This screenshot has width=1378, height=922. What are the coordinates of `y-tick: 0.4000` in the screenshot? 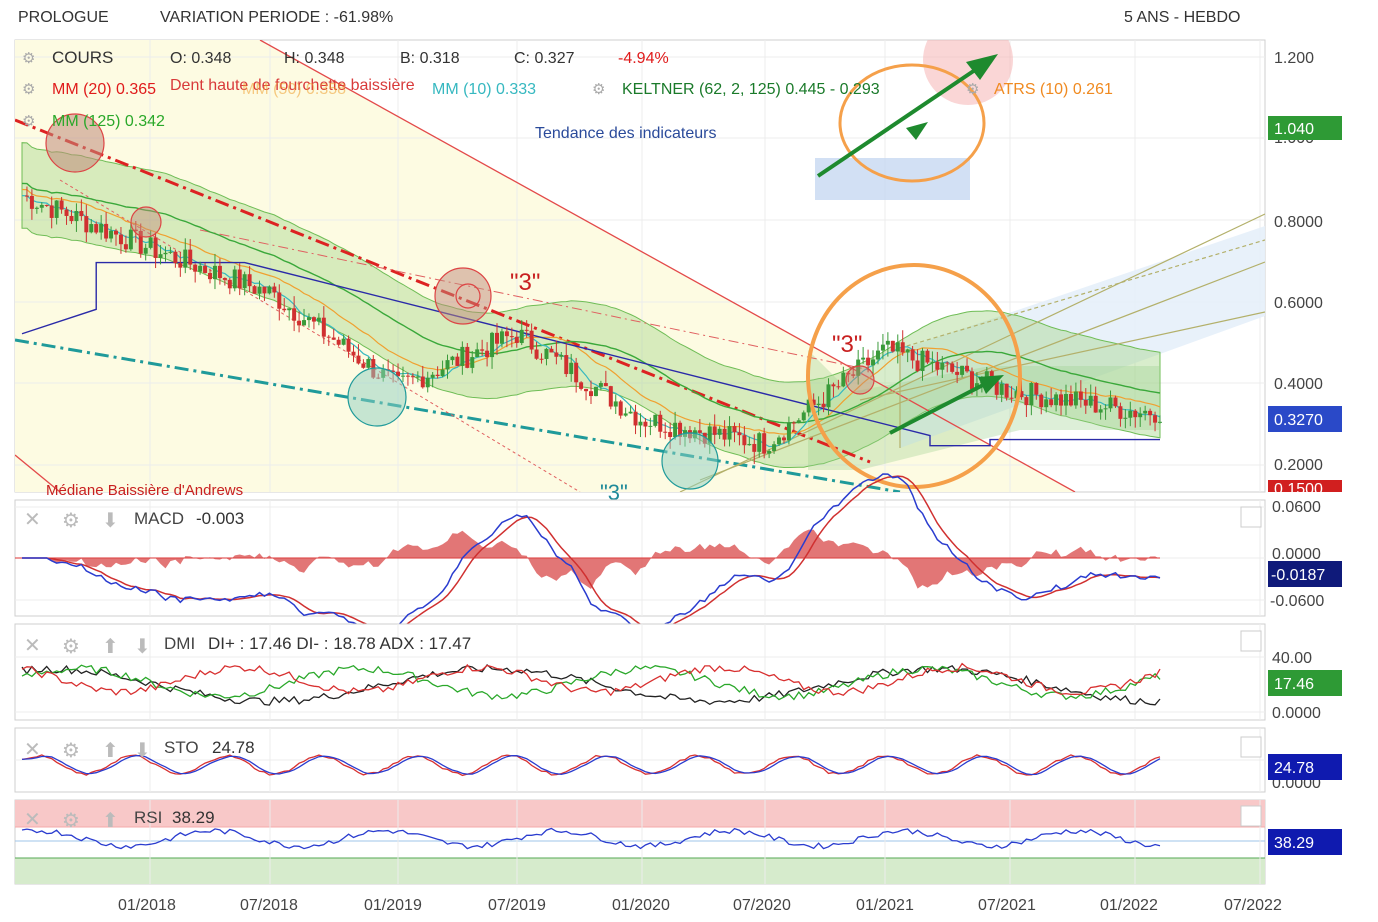 It's located at (1298, 384).